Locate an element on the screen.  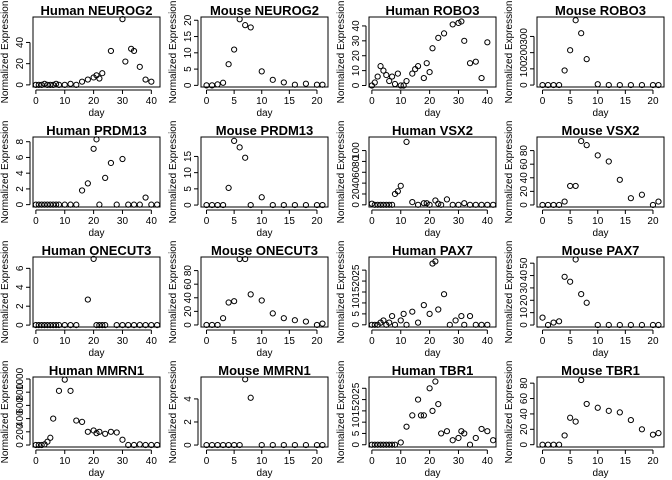
y-tick-label: 0 is located at coordinates (524, 205).